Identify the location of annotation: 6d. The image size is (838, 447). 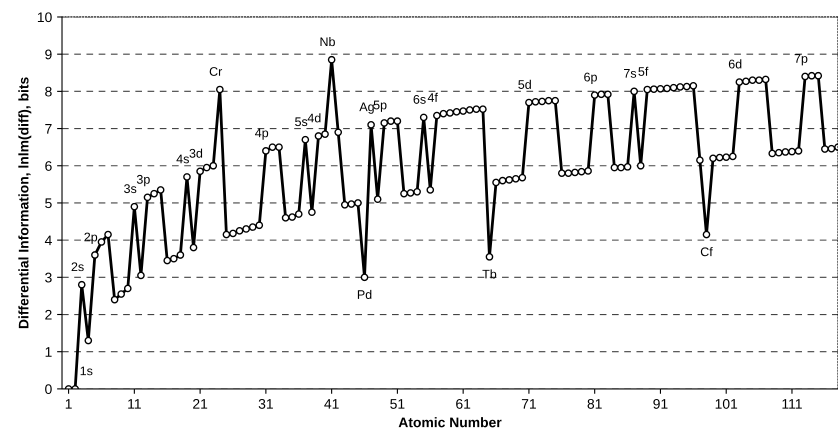
(735, 63).